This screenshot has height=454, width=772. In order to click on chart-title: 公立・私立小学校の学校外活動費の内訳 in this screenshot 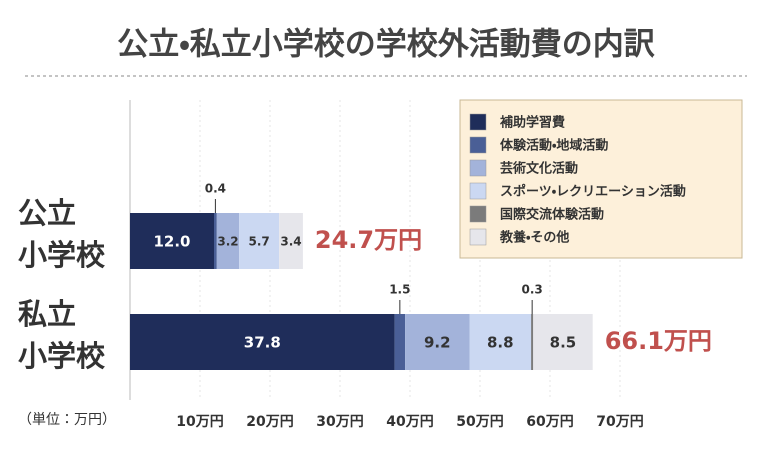, I will do `click(386, 45)`.